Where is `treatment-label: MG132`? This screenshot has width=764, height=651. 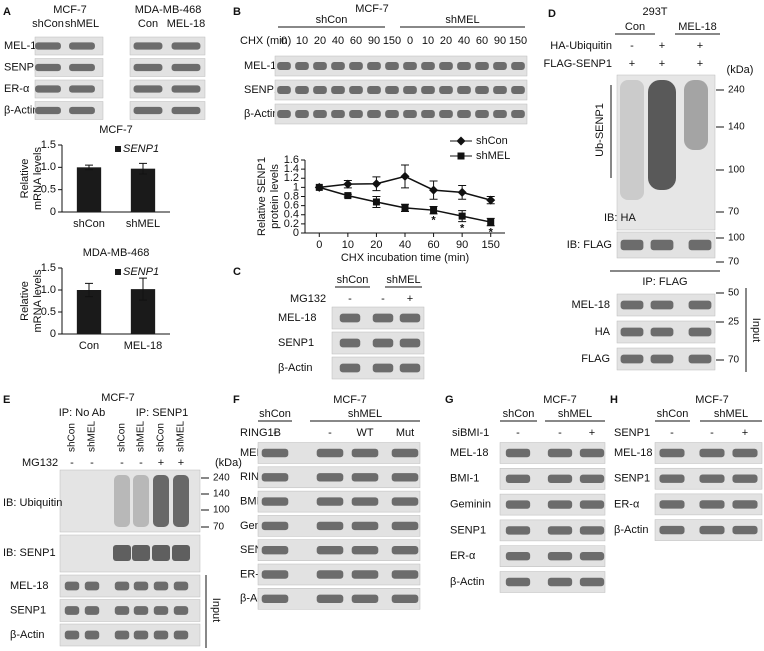 treatment-label: MG132 is located at coordinates (40, 463).